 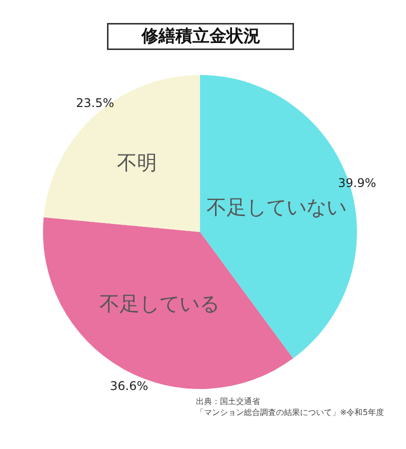 What do you see at coordinates (95, 103) in the screenshot?
I see `data-label: 23.5%` at bounding box center [95, 103].